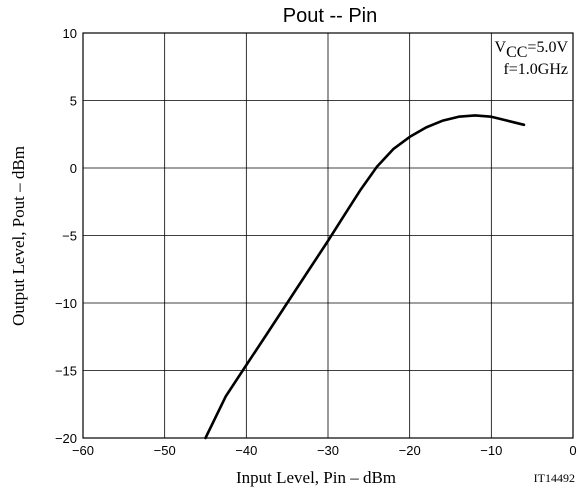 The width and height of the screenshot is (578, 490). I want to click on y-tick-label: 10, so click(70, 33).